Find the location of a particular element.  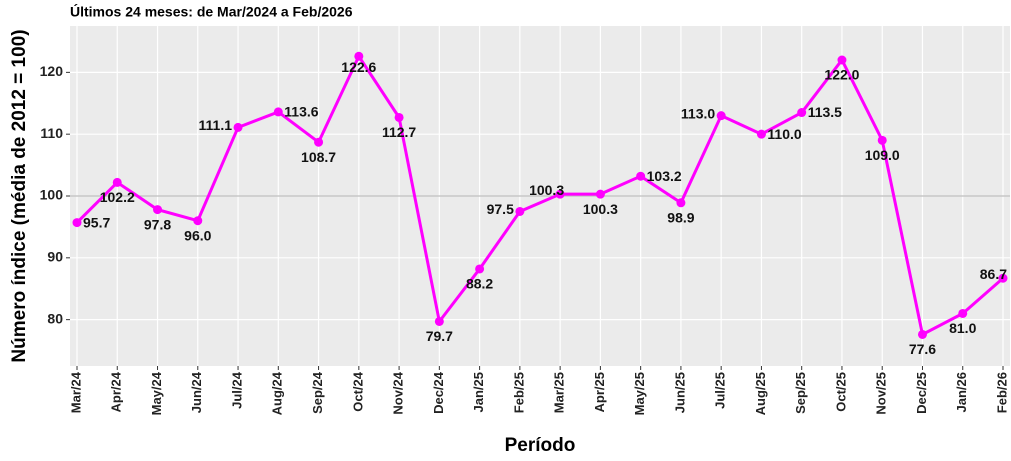

x-tick-label: Feb/25 is located at coordinates (518, 392).